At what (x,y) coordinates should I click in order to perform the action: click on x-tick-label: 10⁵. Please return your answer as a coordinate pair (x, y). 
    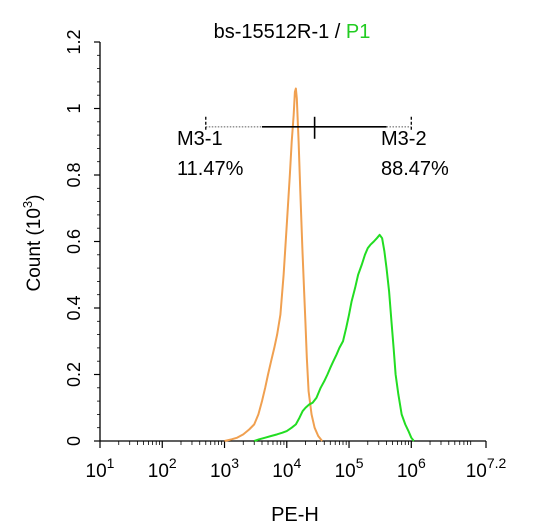
    Looking at the image, I should click on (349, 468).